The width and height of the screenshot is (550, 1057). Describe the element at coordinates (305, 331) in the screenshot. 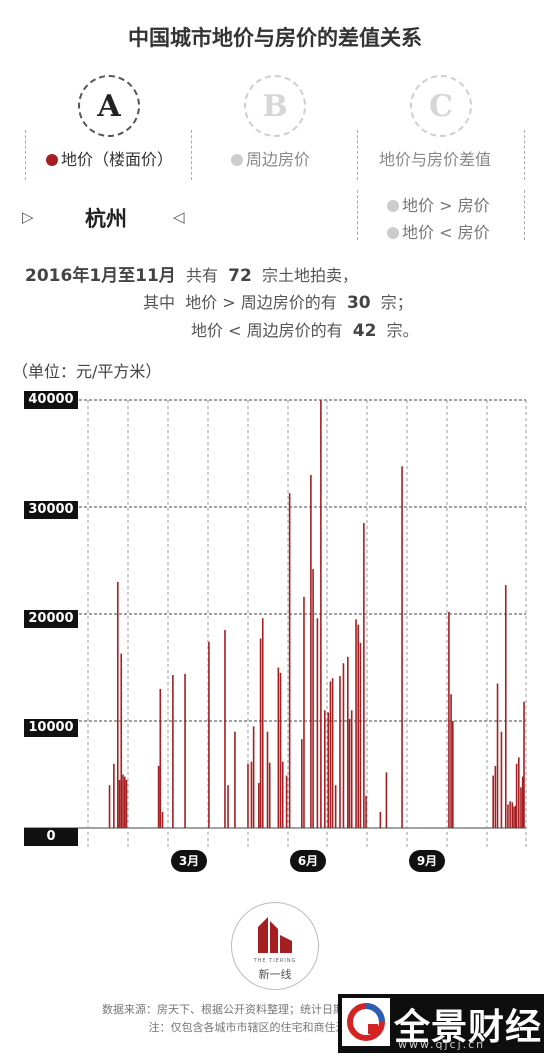

I see `summary-line-3: 地价 < 周边房价的有 42 宗。` at that location.